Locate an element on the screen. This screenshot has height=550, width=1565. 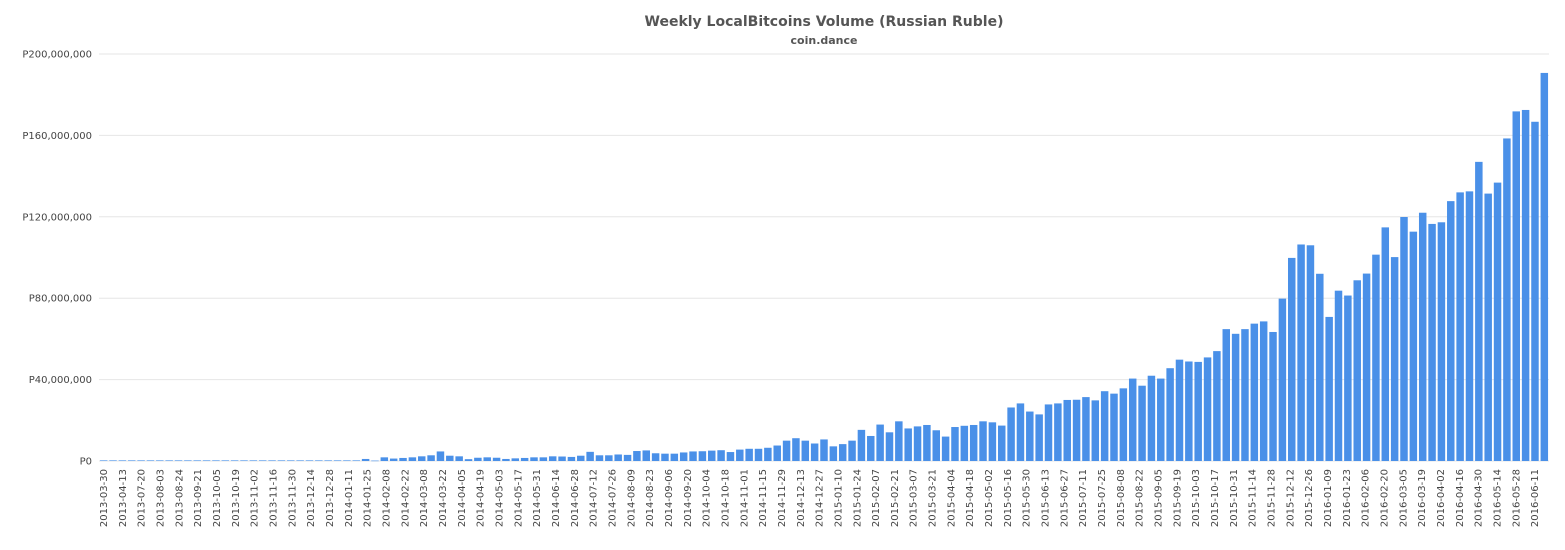
x-tick-label: 2016-03-05 is located at coordinates (1403, 498).